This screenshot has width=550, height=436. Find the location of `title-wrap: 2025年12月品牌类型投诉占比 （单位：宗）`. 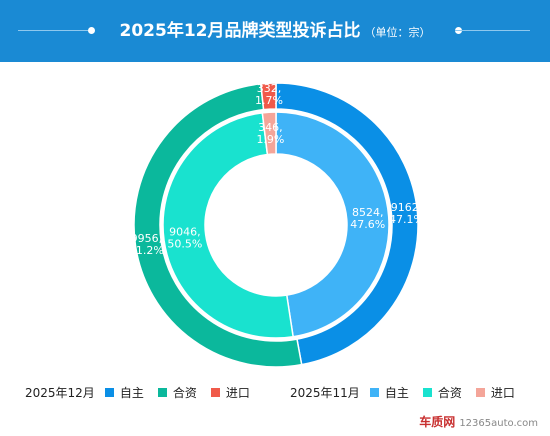

title-wrap: 2025年12月品牌类型投诉占比 （单位：宗） is located at coordinates (275, 31).